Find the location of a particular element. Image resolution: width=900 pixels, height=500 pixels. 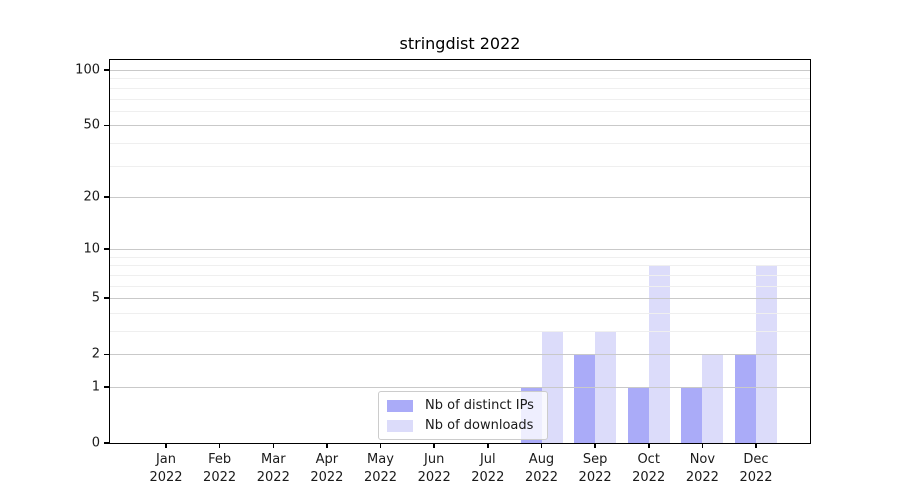

y-tick-label: 100 is located at coordinates (87, 70).